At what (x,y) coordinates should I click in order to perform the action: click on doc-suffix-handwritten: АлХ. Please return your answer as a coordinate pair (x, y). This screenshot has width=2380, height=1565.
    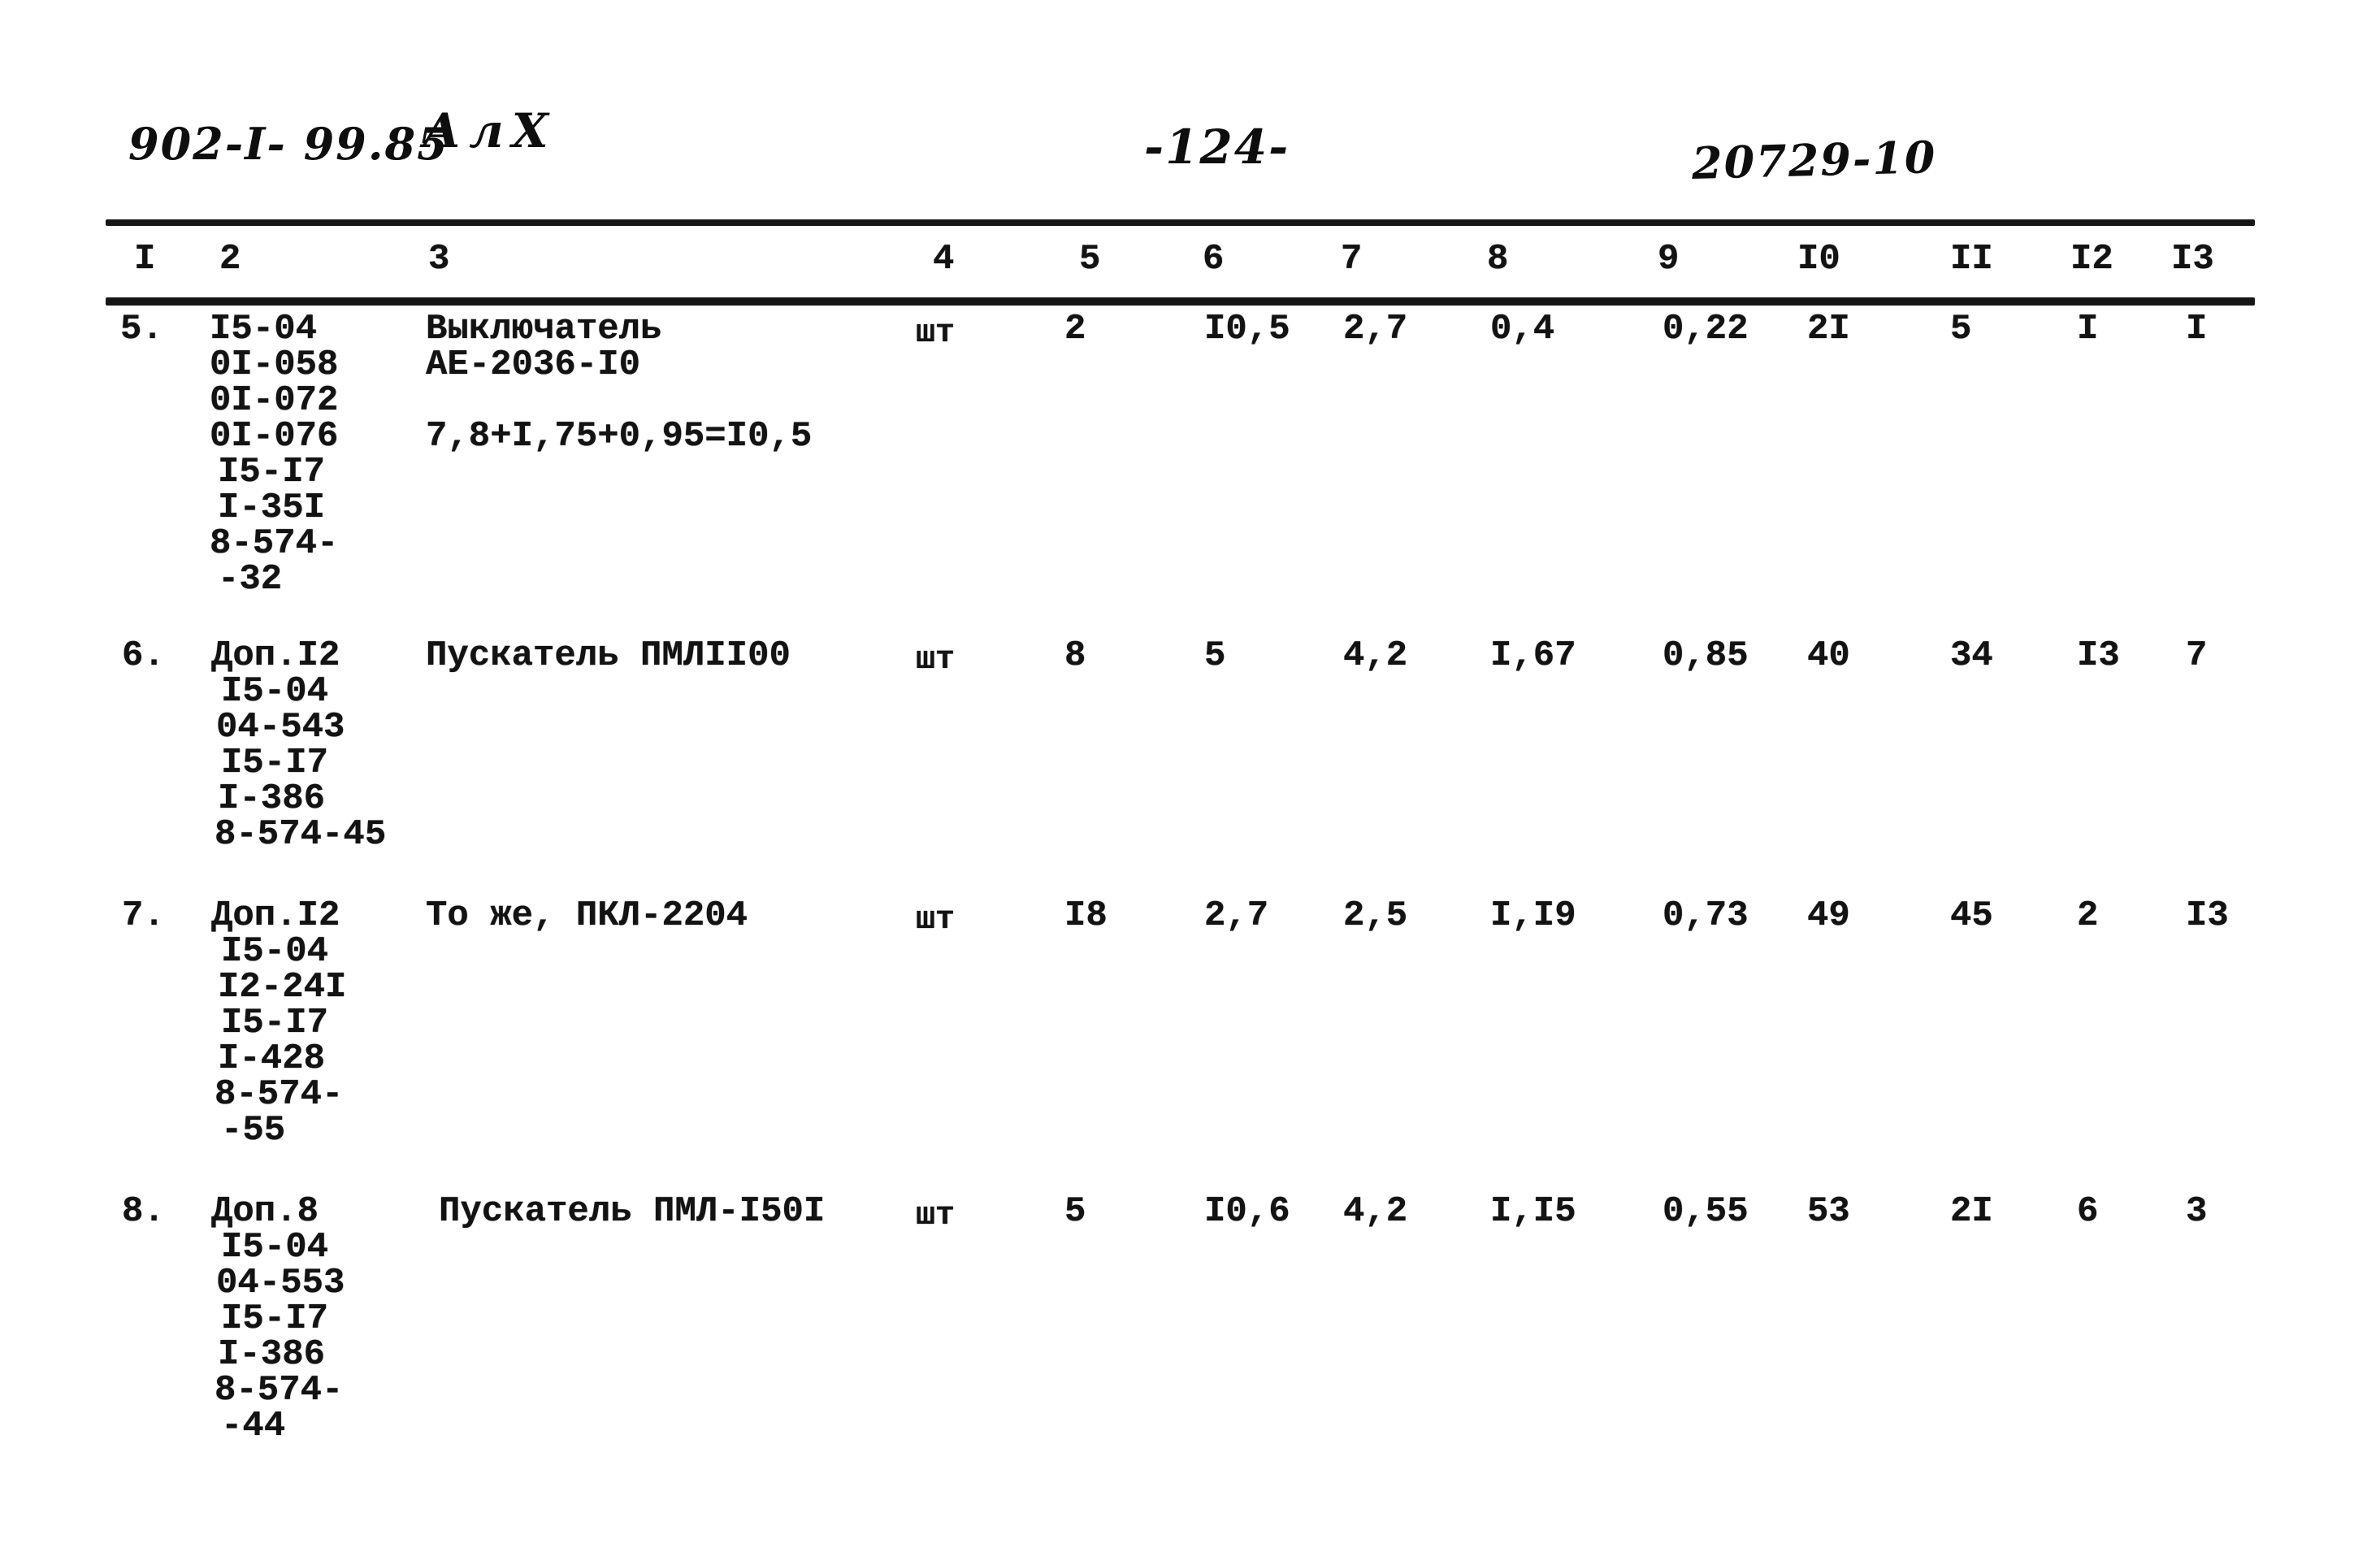
    Looking at the image, I should click on (490, 130).